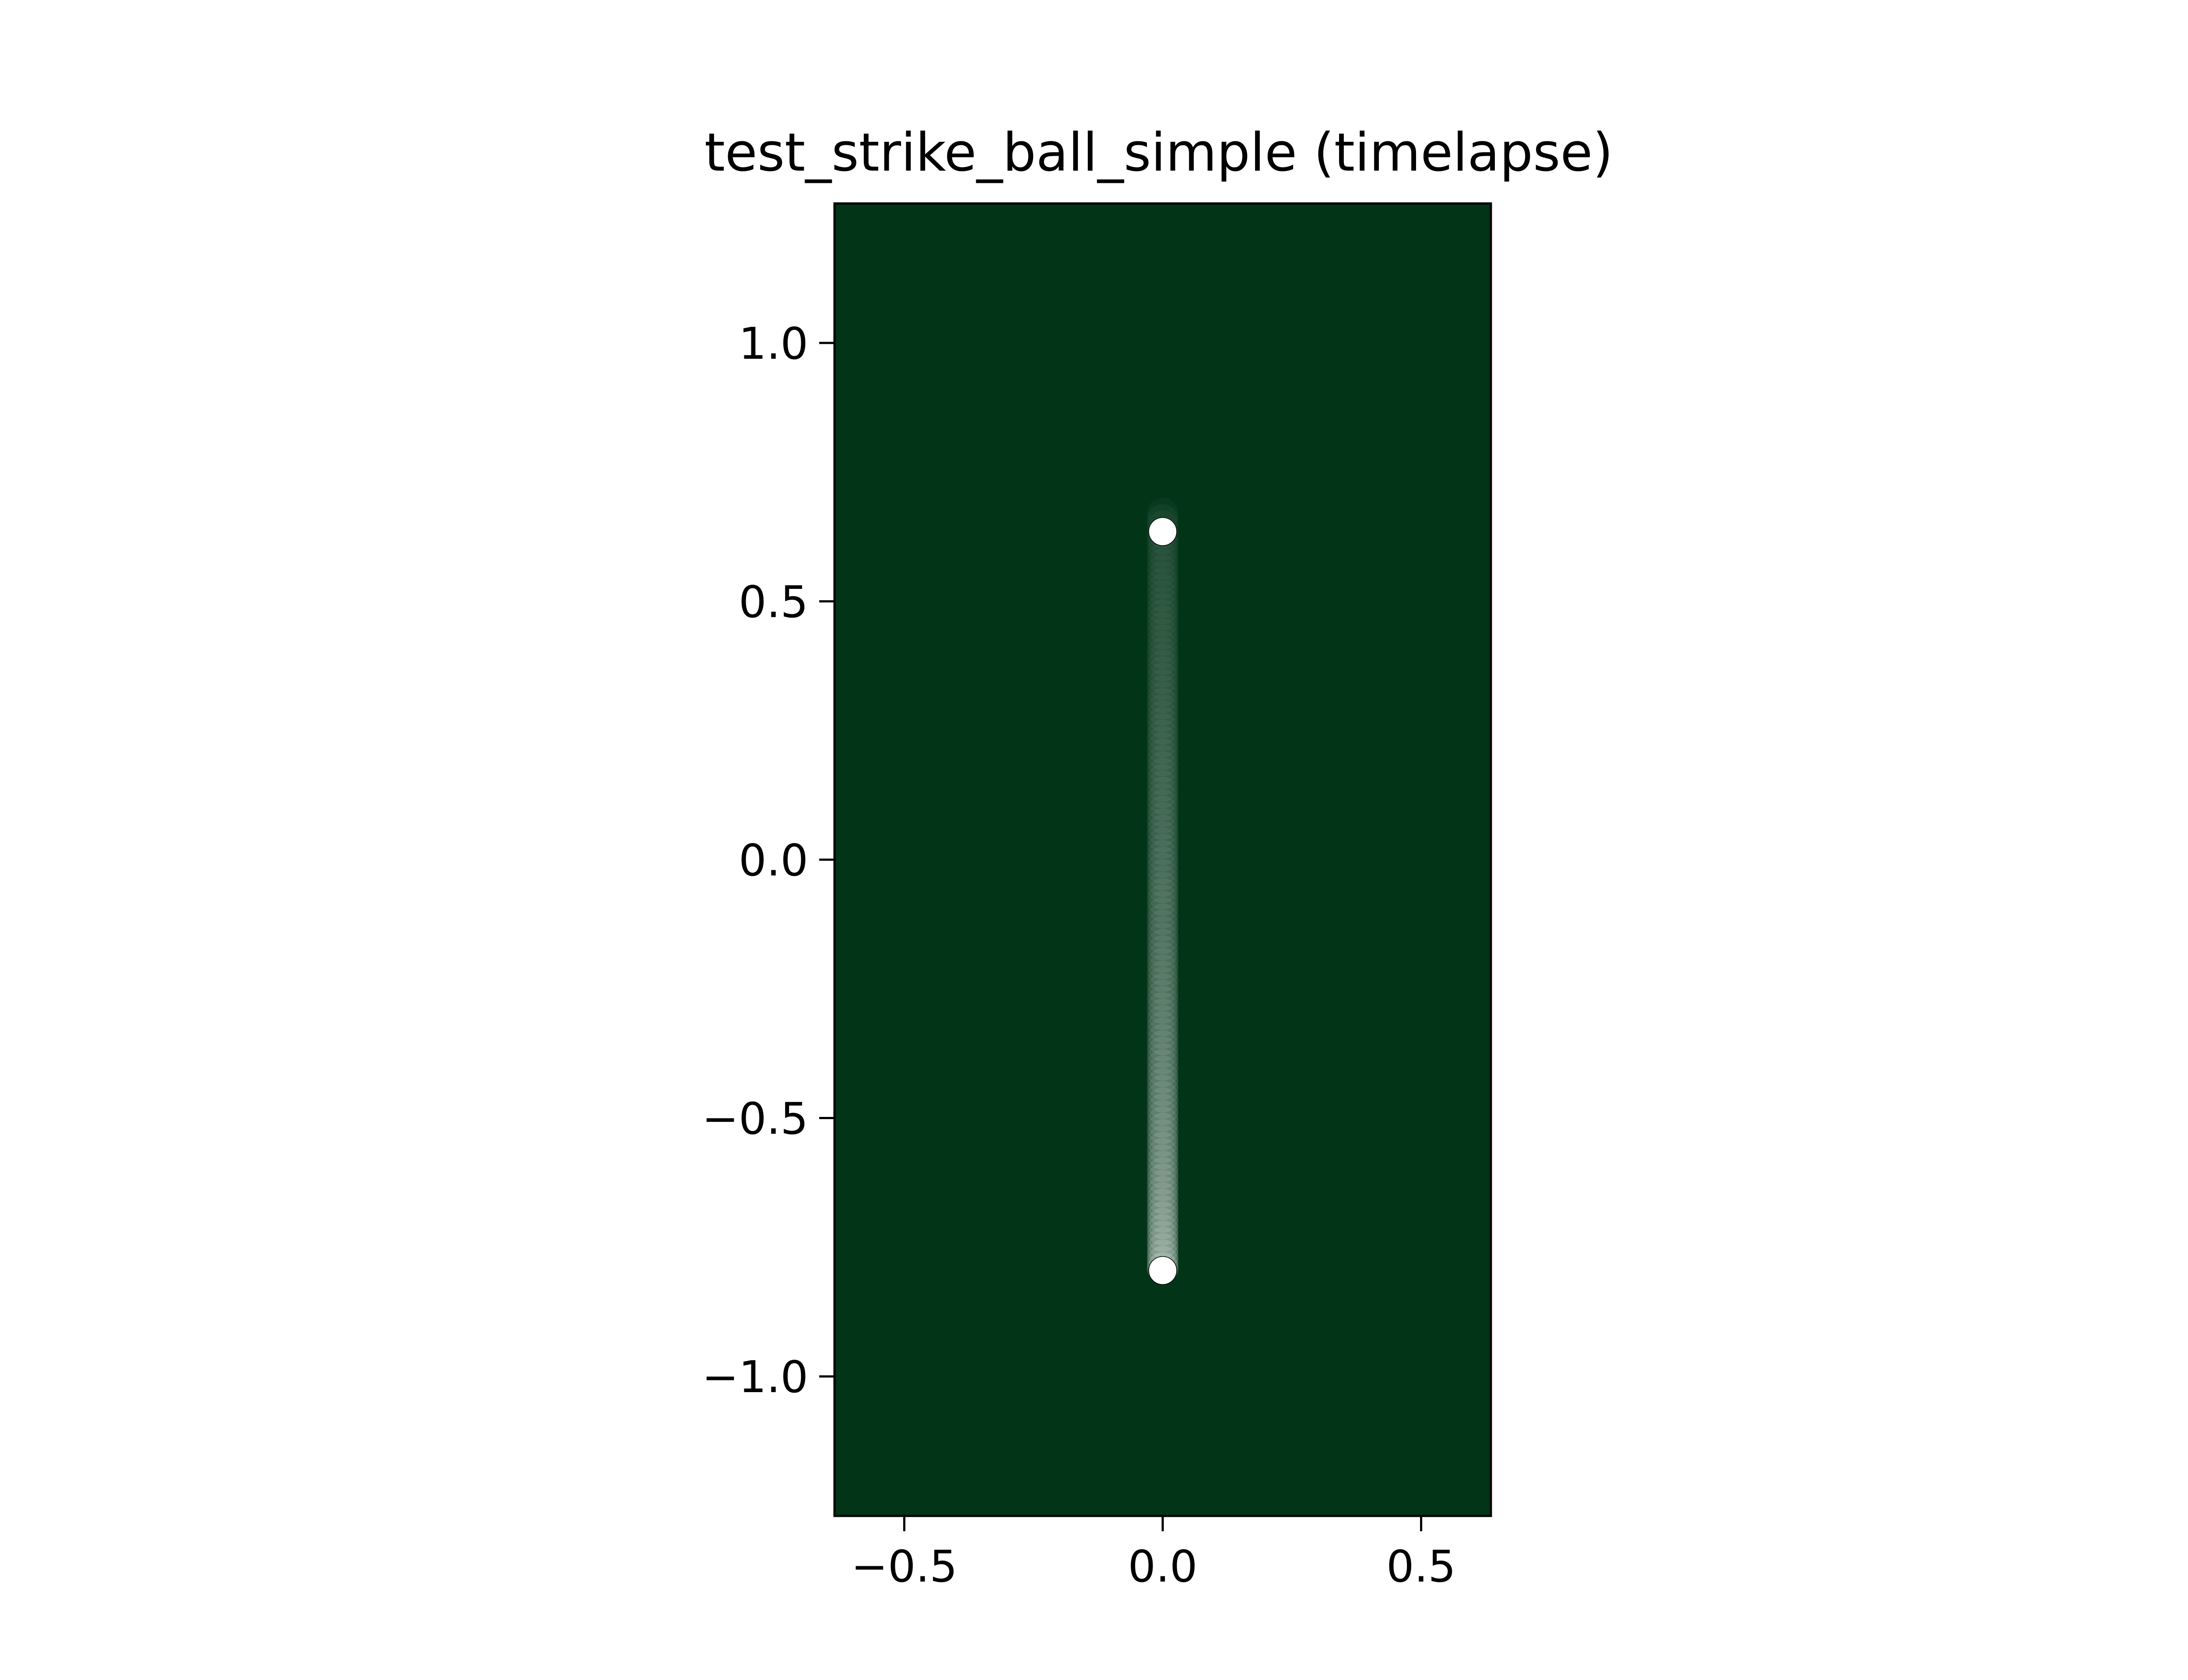  Describe the element at coordinates (1162, 1270) in the screenshot. I see `scatter-point` at that location.